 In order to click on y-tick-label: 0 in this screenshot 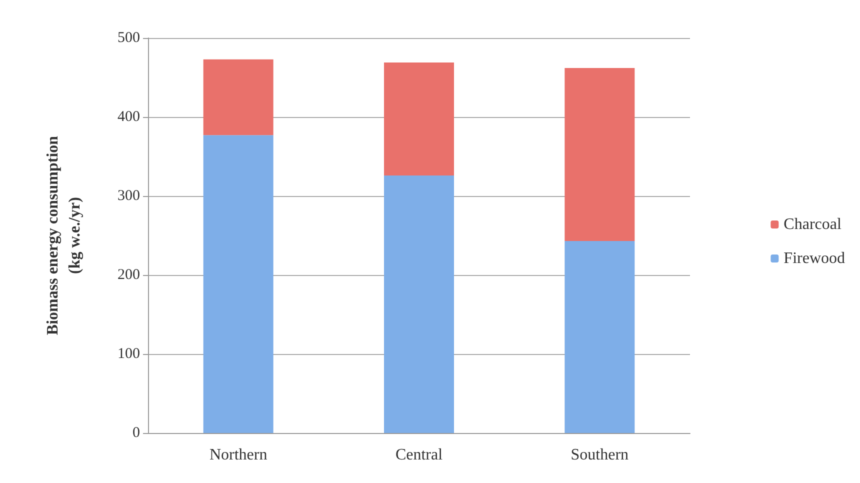, I will do `click(136, 433)`.